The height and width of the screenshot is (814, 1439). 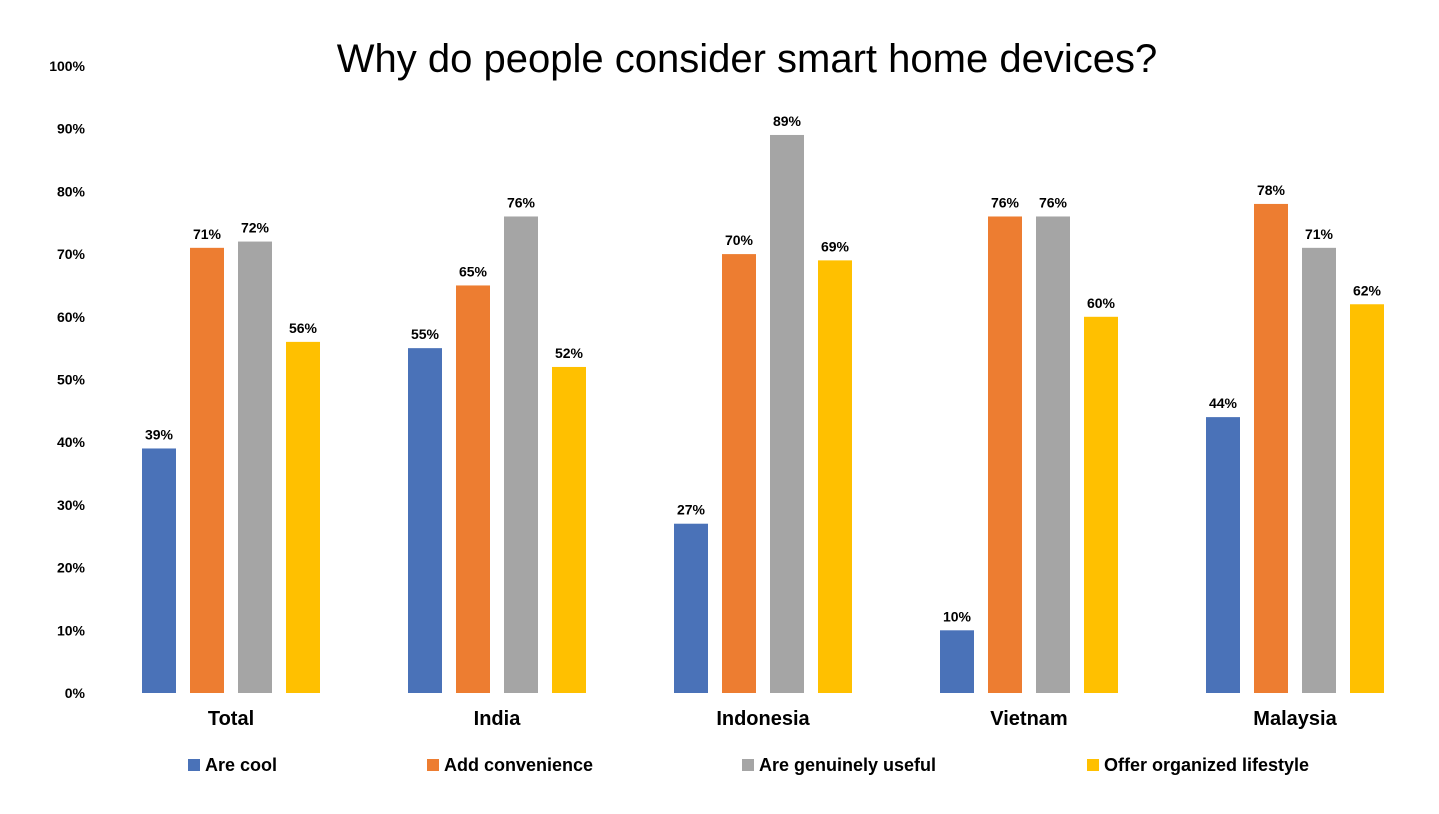 I want to click on x-tick-label: Indonesia, so click(x=763, y=719).